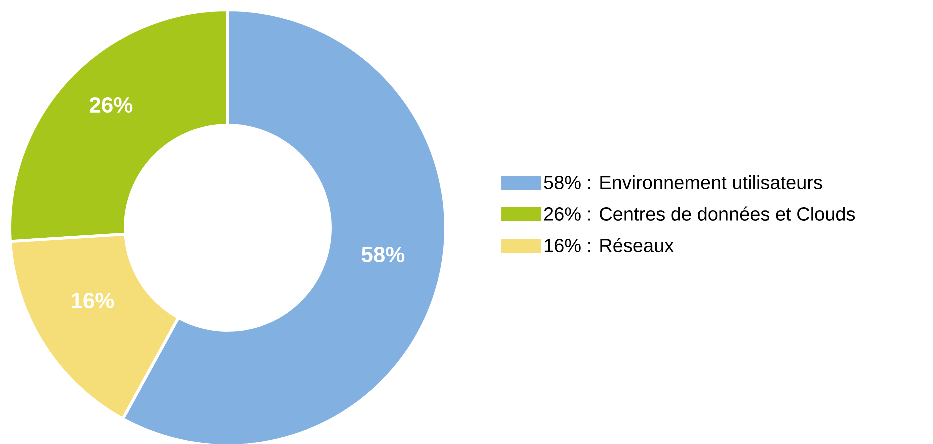 The height and width of the screenshot is (444, 933). What do you see at coordinates (700, 213) in the screenshot?
I see `legend-label: 26% : Centres de données et Clouds` at bounding box center [700, 213].